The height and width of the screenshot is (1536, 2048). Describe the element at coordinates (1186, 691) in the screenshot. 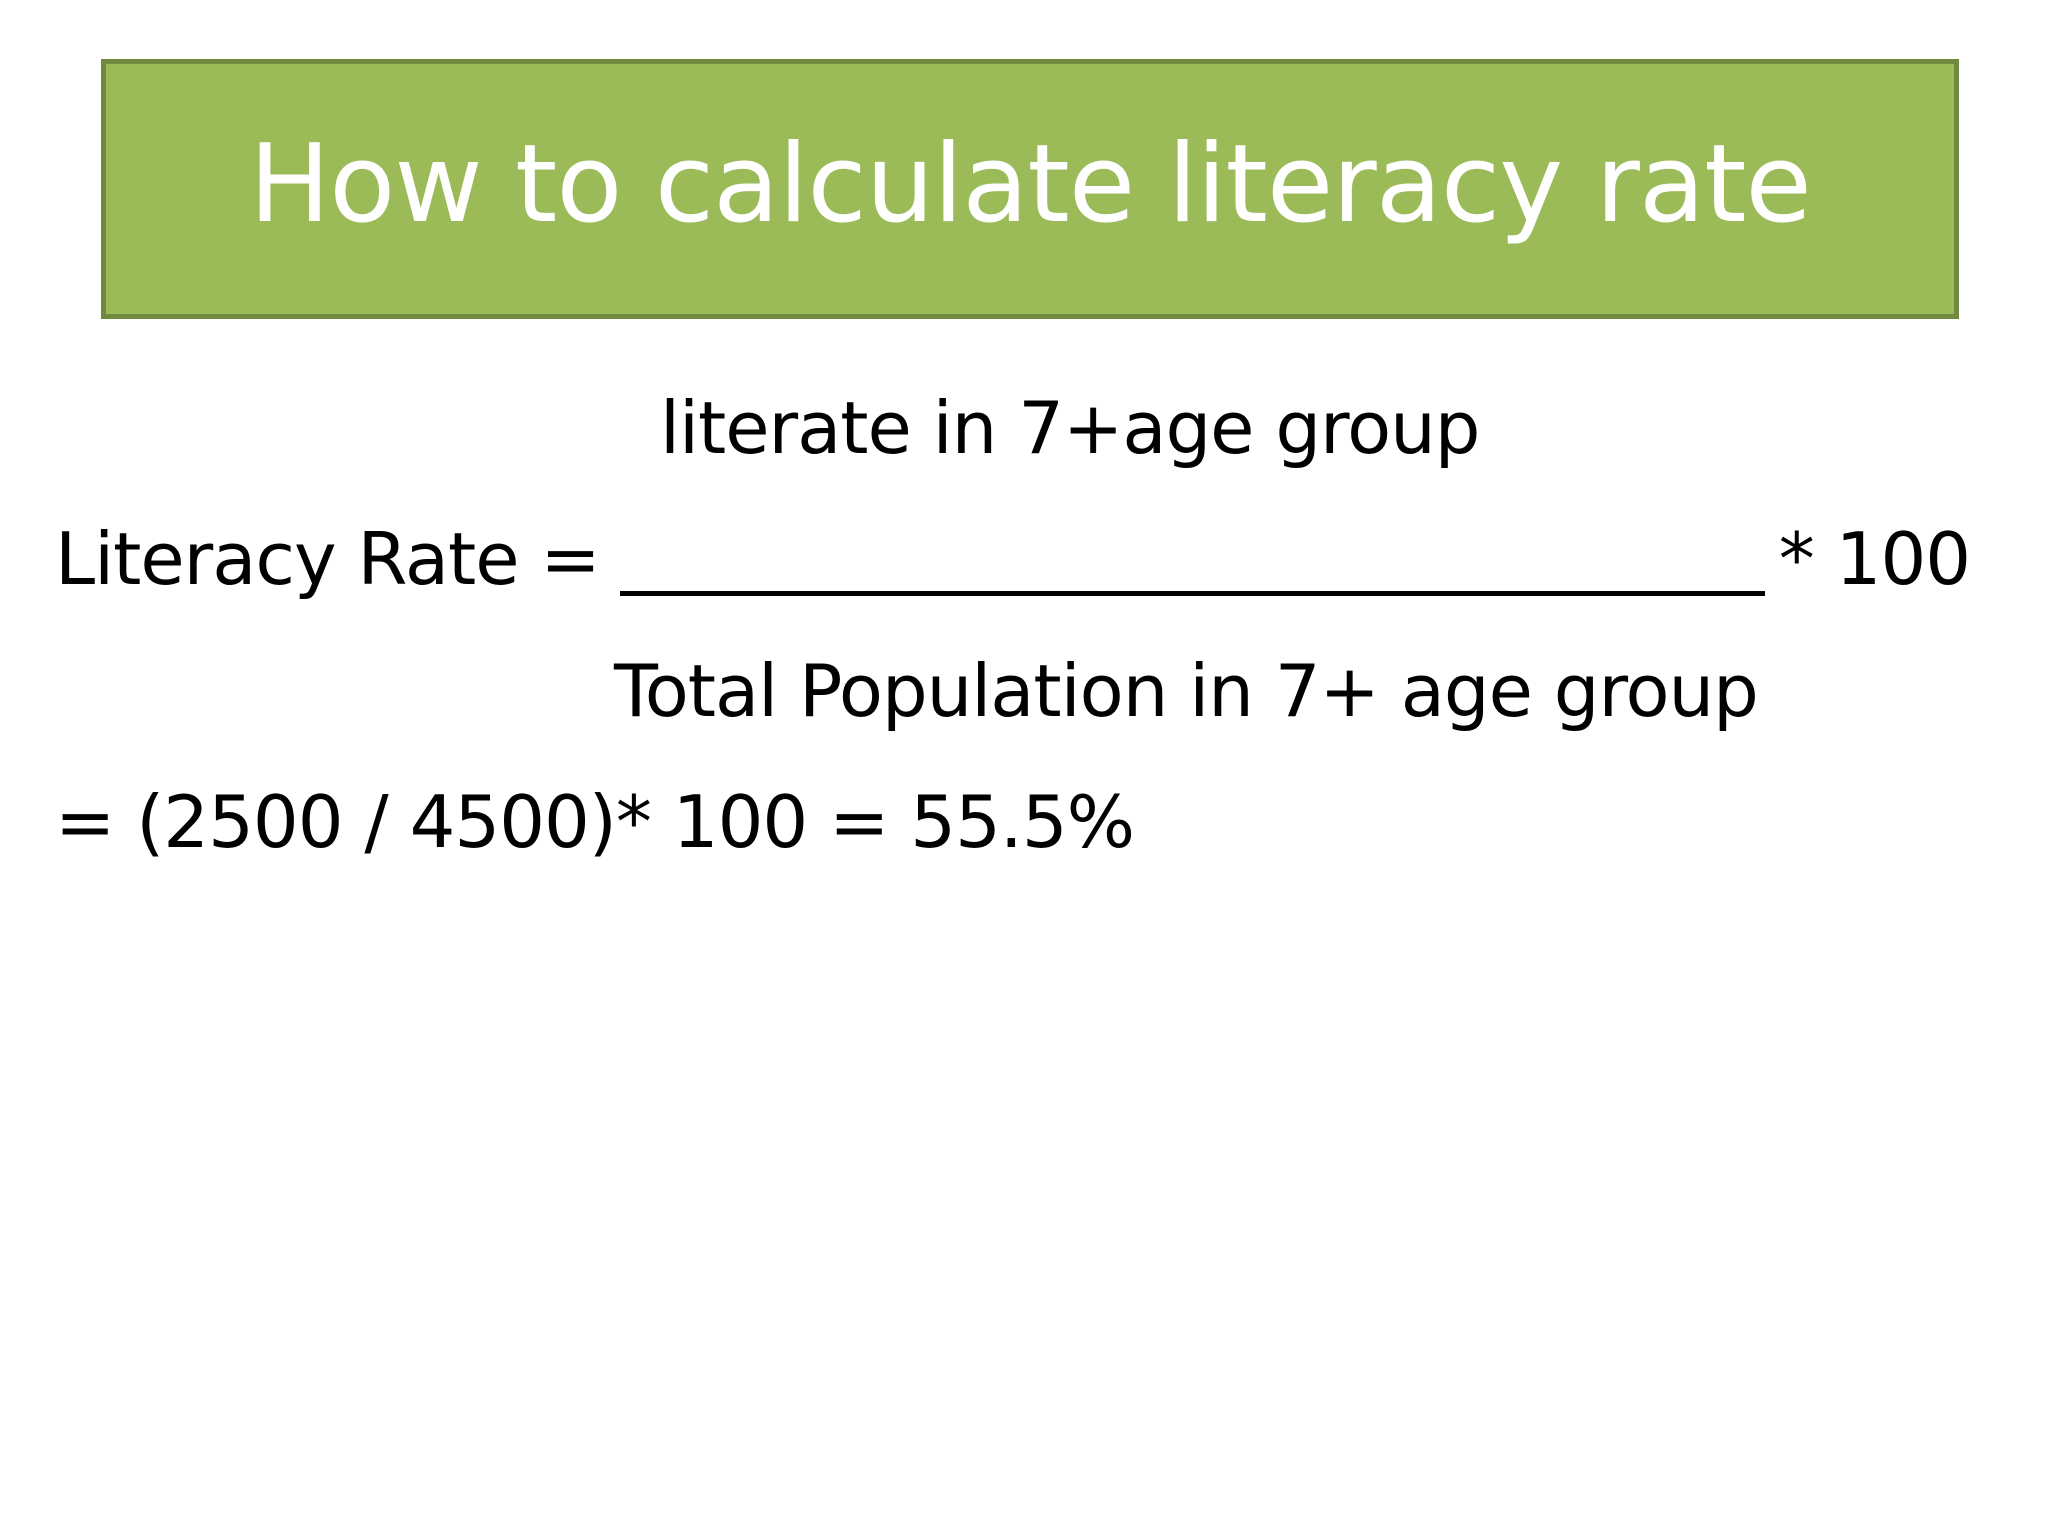

I see `formula-denominator: Total Population in 7+ age group` at that location.